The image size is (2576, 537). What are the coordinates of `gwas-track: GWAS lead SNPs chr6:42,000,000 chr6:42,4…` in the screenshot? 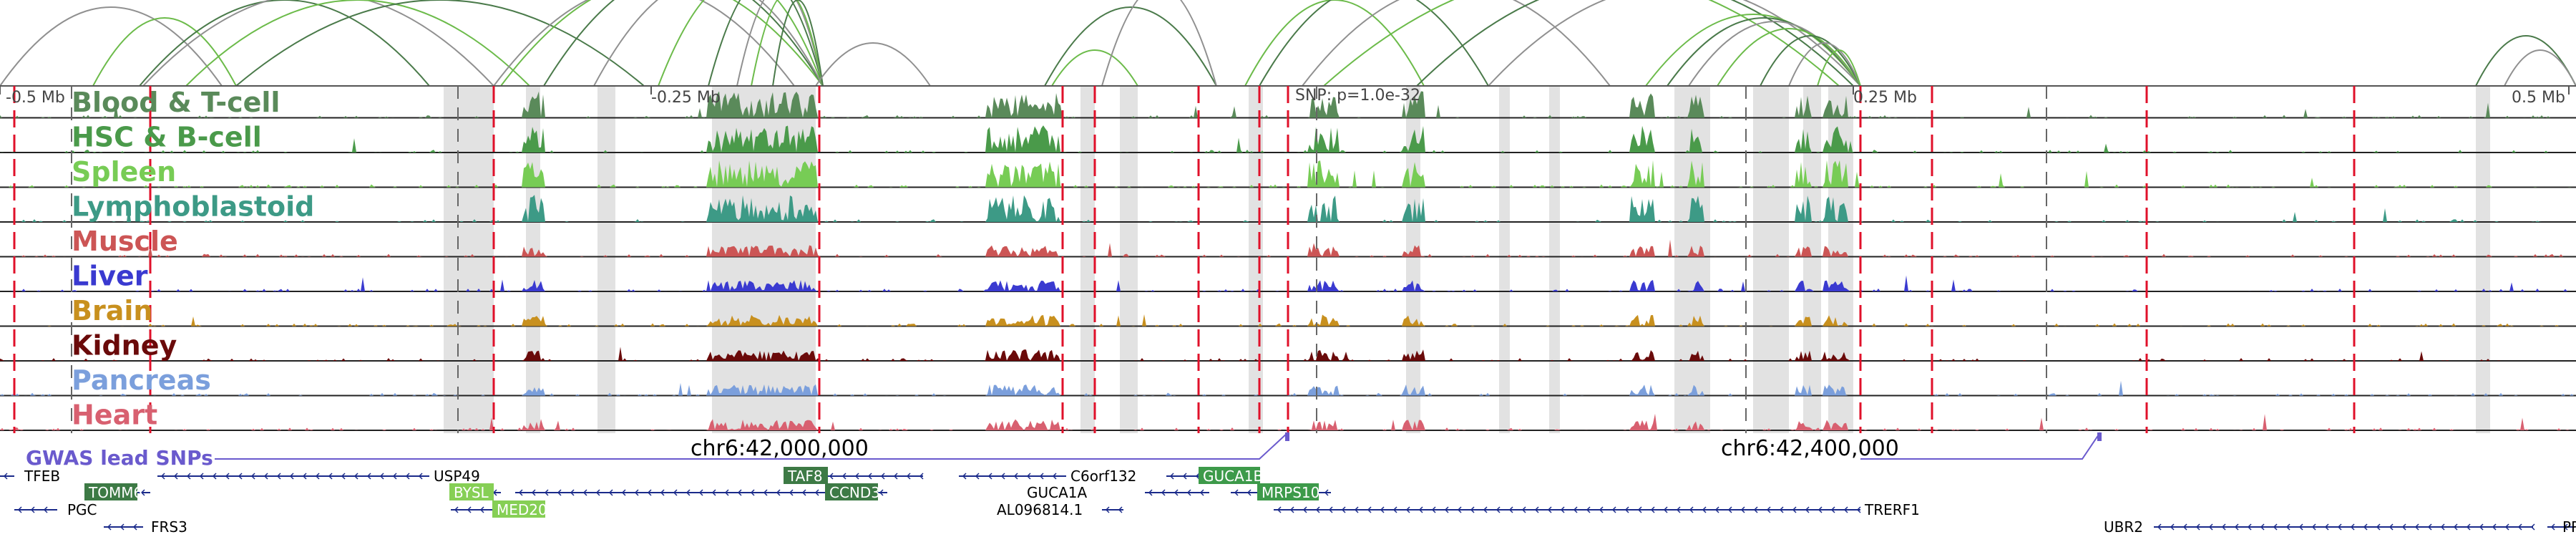 It's located at (1064, 451).